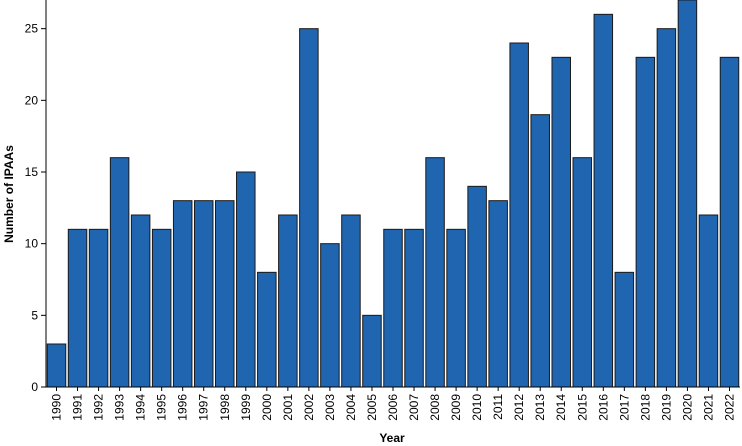 The height and width of the screenshot is (446, 742). Describe the element at coordinates (708, 301) in the screenshot. I see `bar-2021` at that location.